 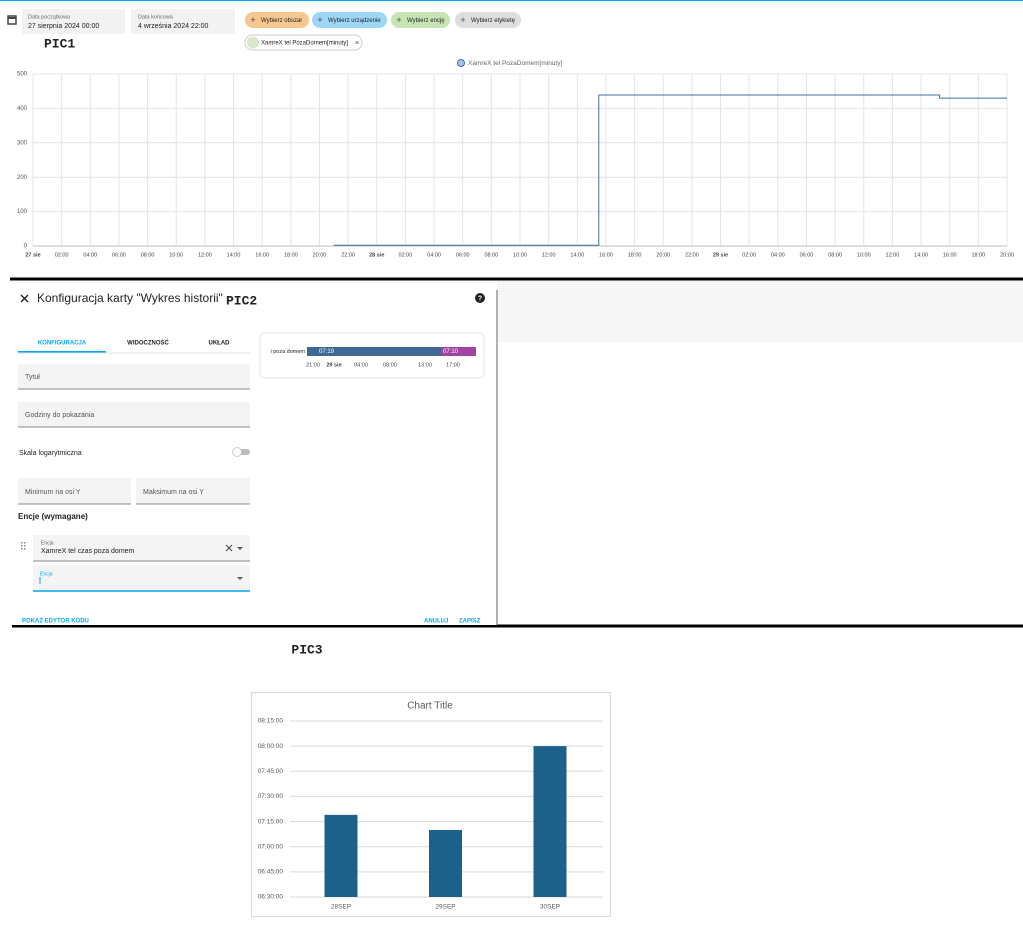 What do you see at coordinates (436, 622) in the screenshot?
I see `button: ANULUJ` at bounding box center [436, 622].